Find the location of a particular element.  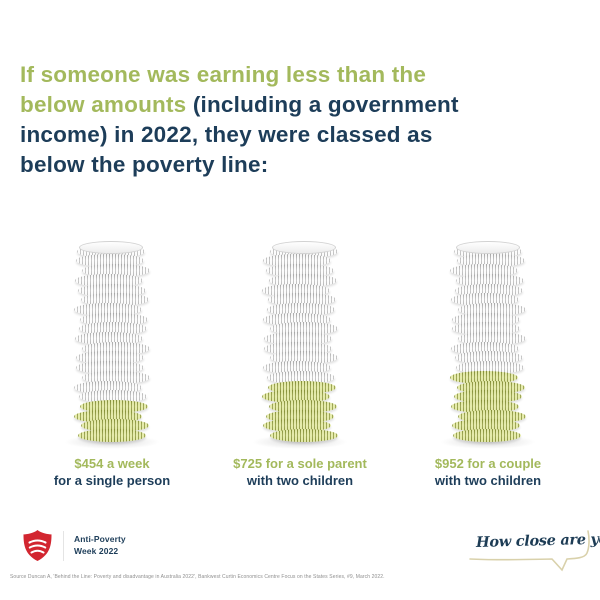

tagline-bubble: How close are you? is located at coordinates (533, 552).